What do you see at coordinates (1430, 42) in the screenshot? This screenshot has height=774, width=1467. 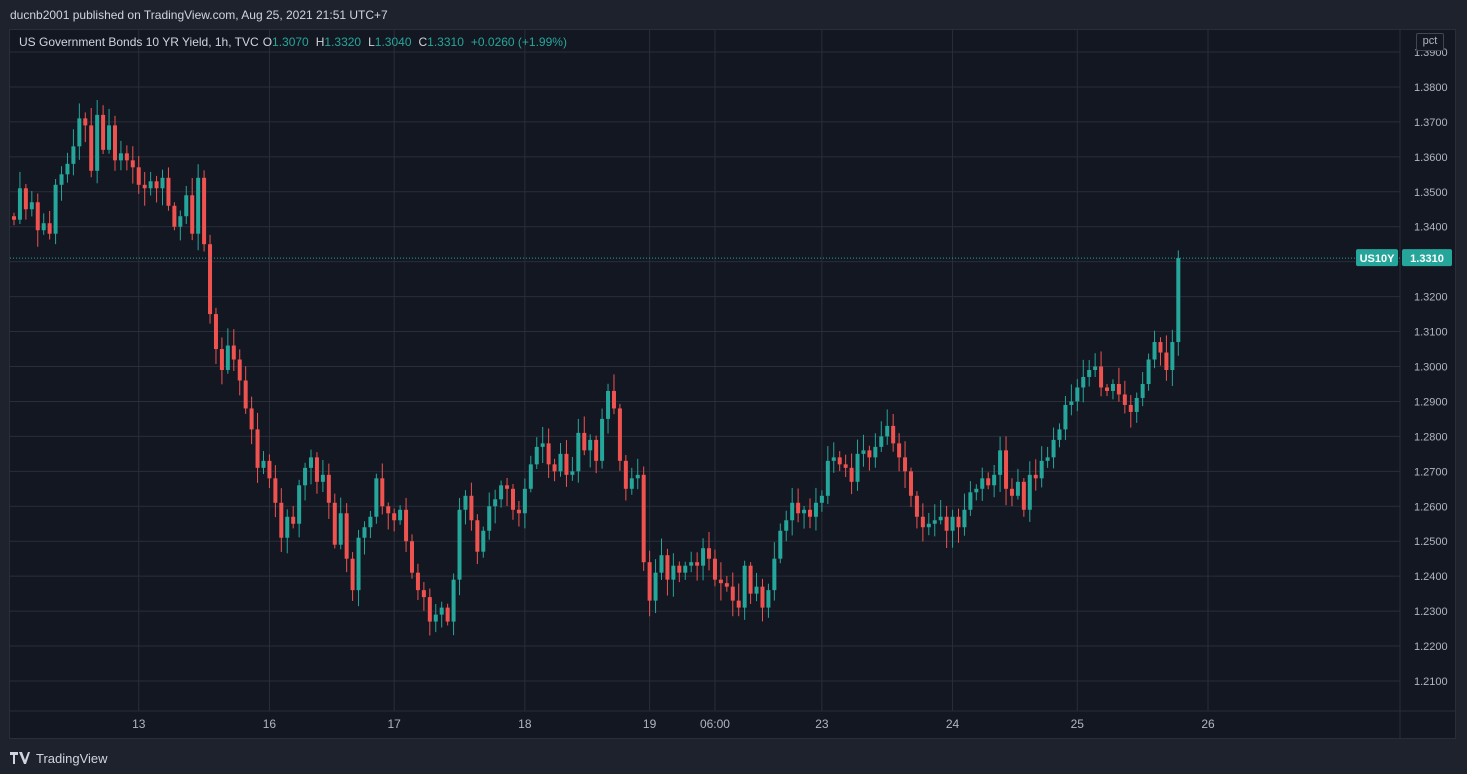 I see `price-unit-button: pct` at bounding box center [1430, 42].